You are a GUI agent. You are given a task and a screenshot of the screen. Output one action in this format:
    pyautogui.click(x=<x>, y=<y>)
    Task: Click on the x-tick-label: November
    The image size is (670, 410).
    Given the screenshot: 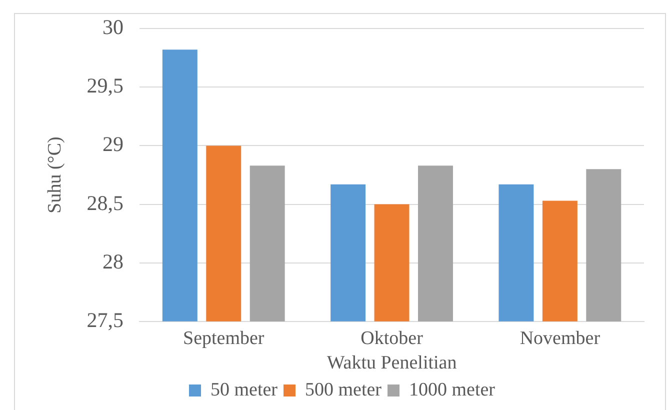 What is the action you would take?
    pyautogui.click(x=560, y=338)
    